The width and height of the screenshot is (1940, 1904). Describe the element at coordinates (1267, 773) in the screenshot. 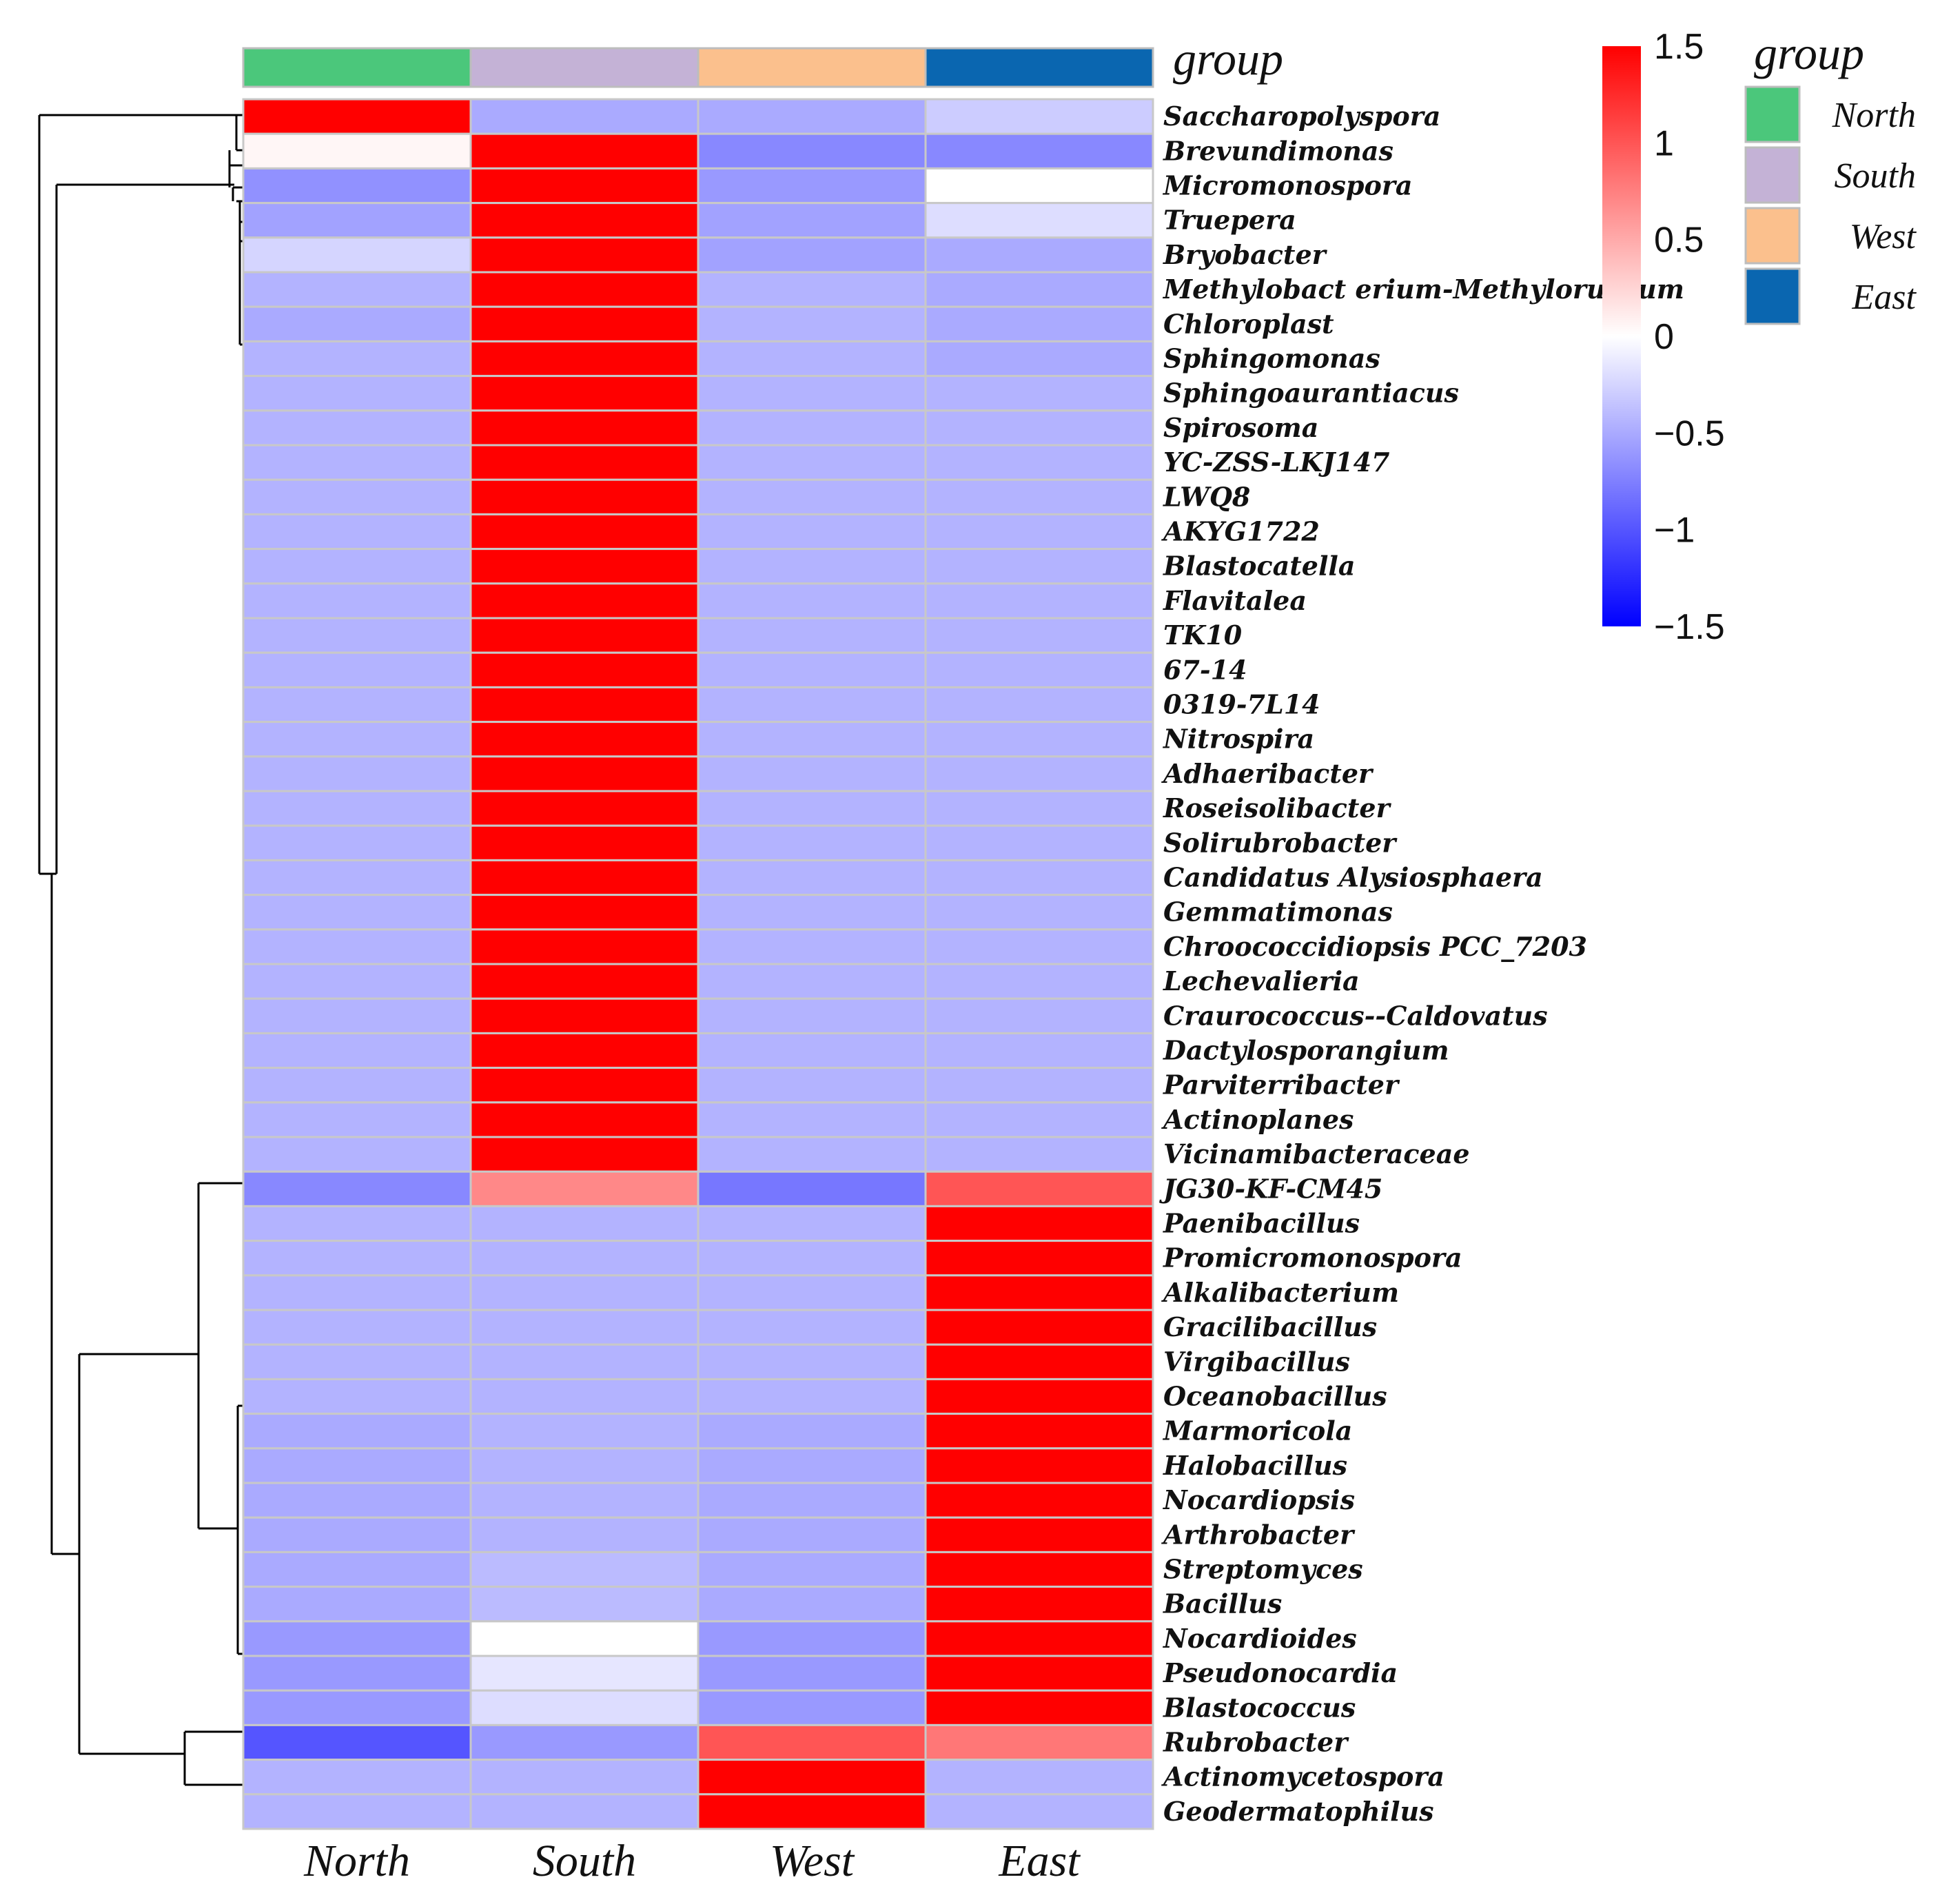

I see `row-label: Adhaeribacter` at that location.